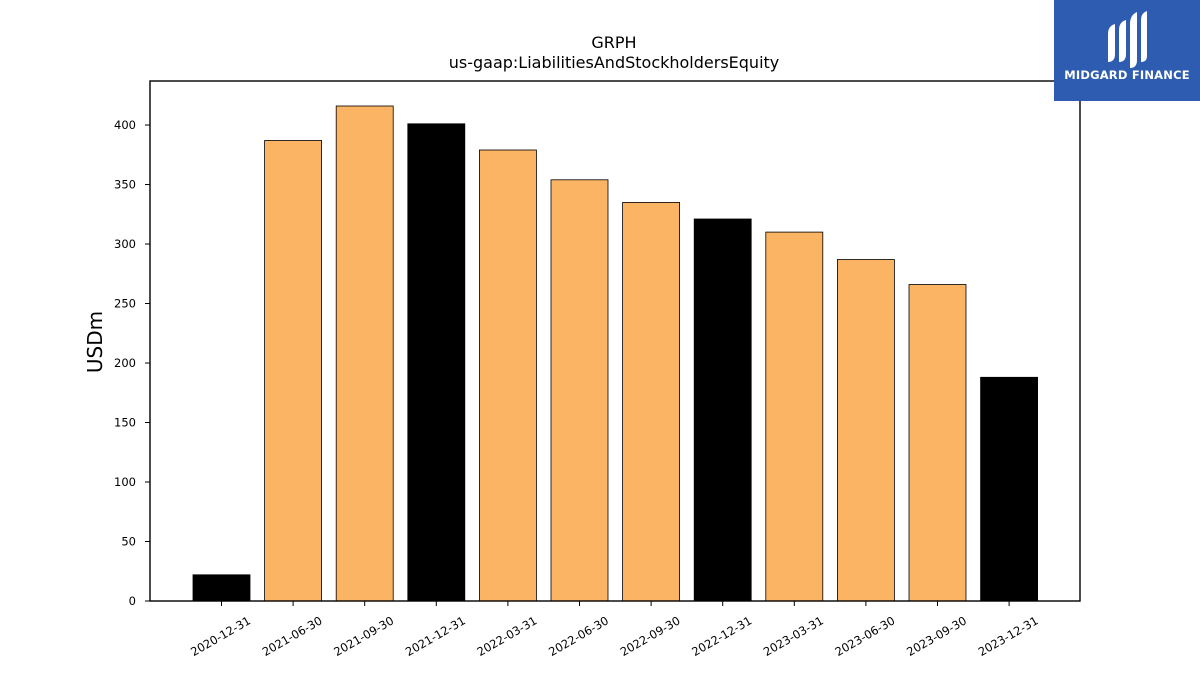  I want to click on x-tick-label: 2022-03-31, so click(507, 636).